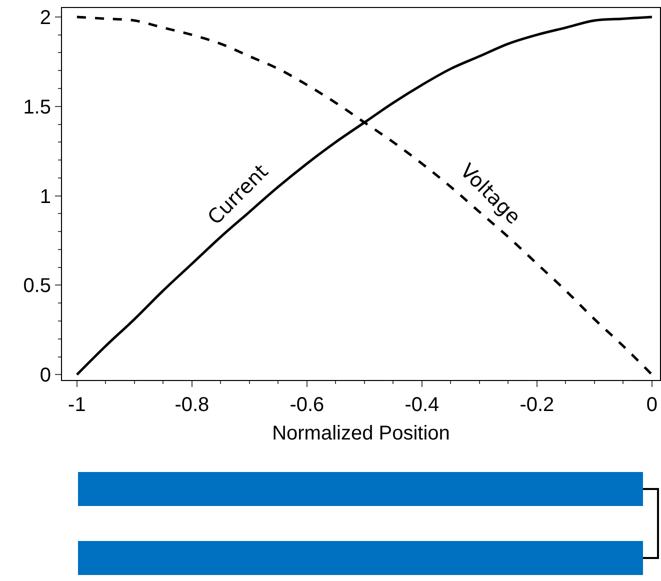 Image resolution: width=661 pixels, height=581 pixels. I want to click on y-tick-label: 0, so click(45, 375).